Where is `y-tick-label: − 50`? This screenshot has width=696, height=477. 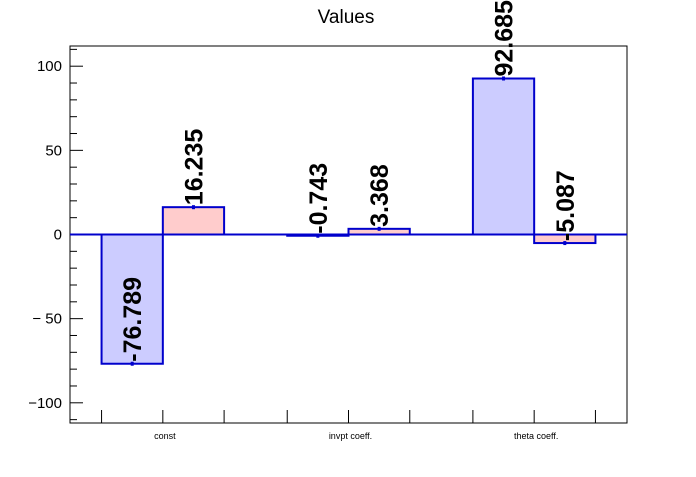
y-tick-label: − 50 is located at coordinates (47, 319).